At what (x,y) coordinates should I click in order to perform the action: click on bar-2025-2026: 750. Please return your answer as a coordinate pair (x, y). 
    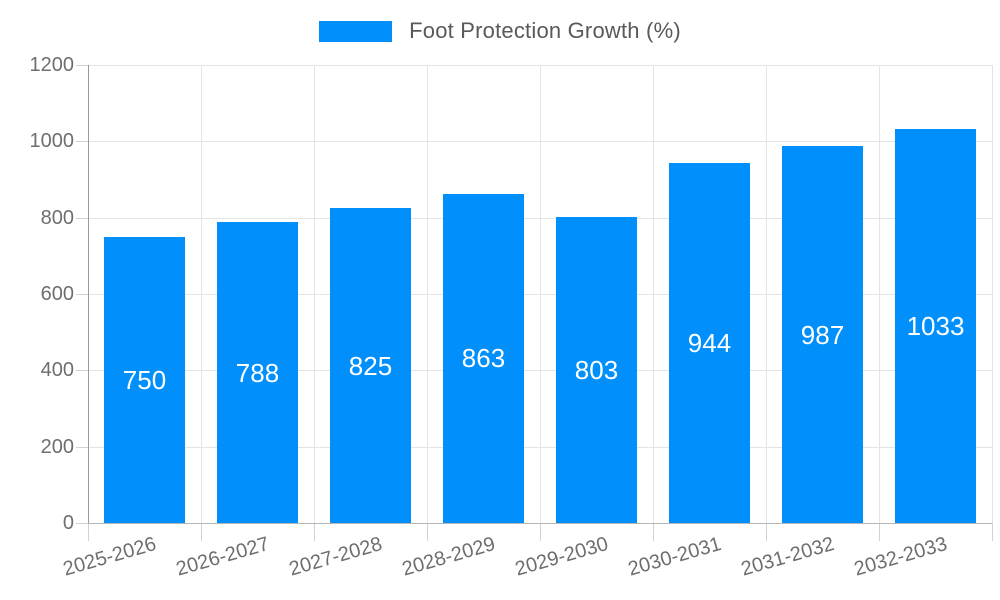
    Looking at the image, I should click on (144, 379).